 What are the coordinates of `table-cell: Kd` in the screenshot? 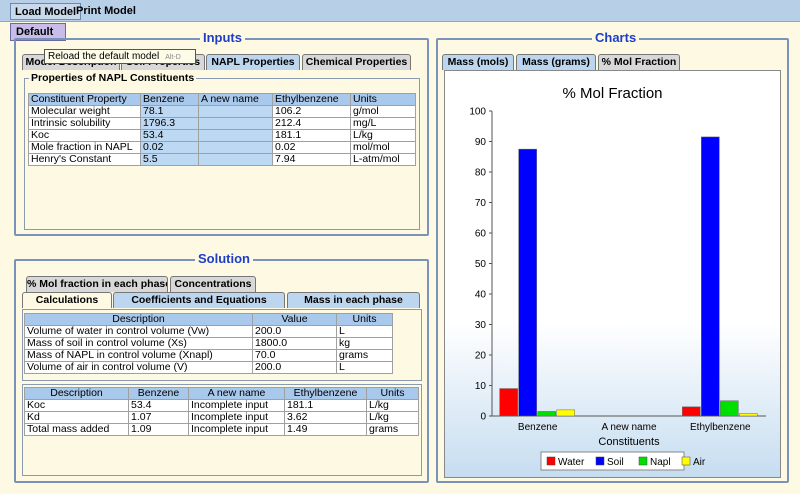 It's located at (76, 417).